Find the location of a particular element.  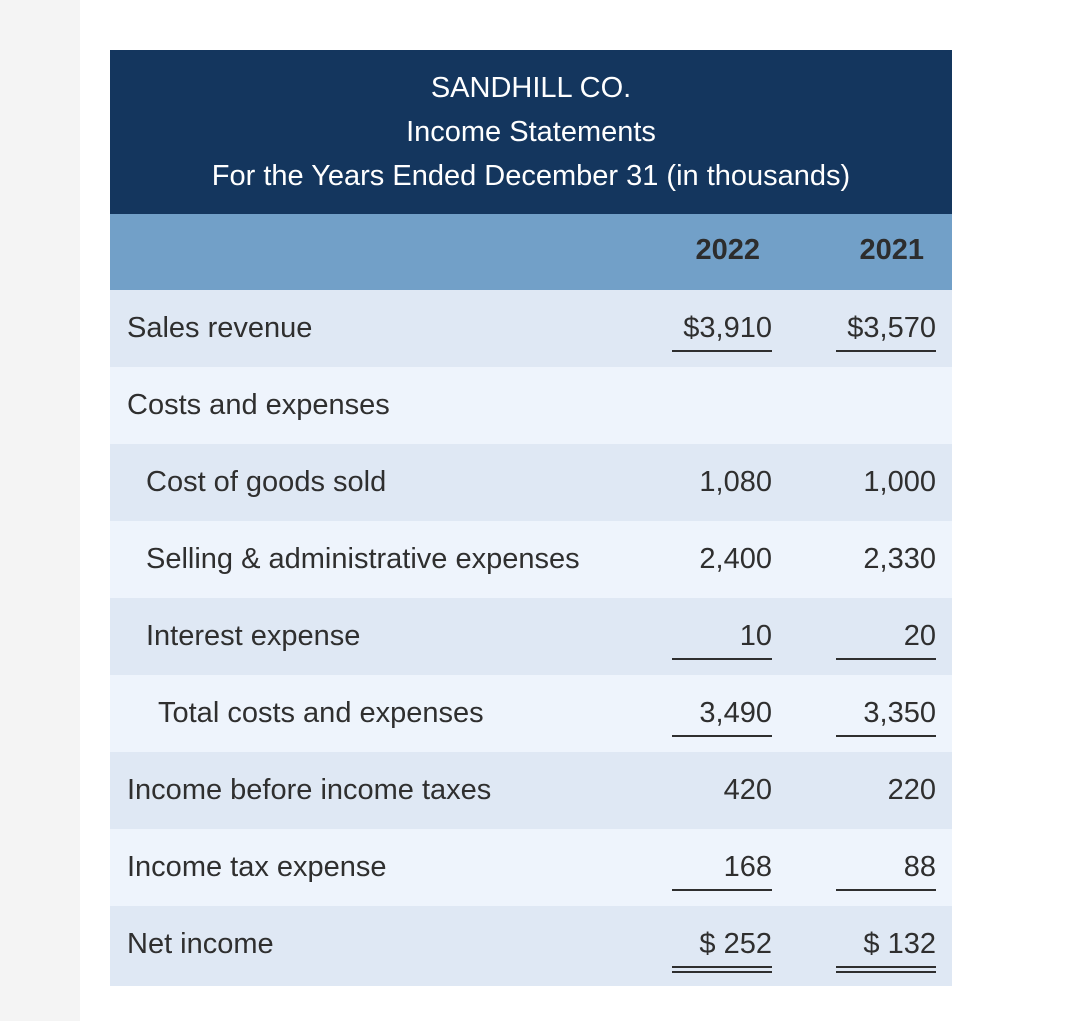

row-label: Costs and expenses is located at coordinates (258, 405).